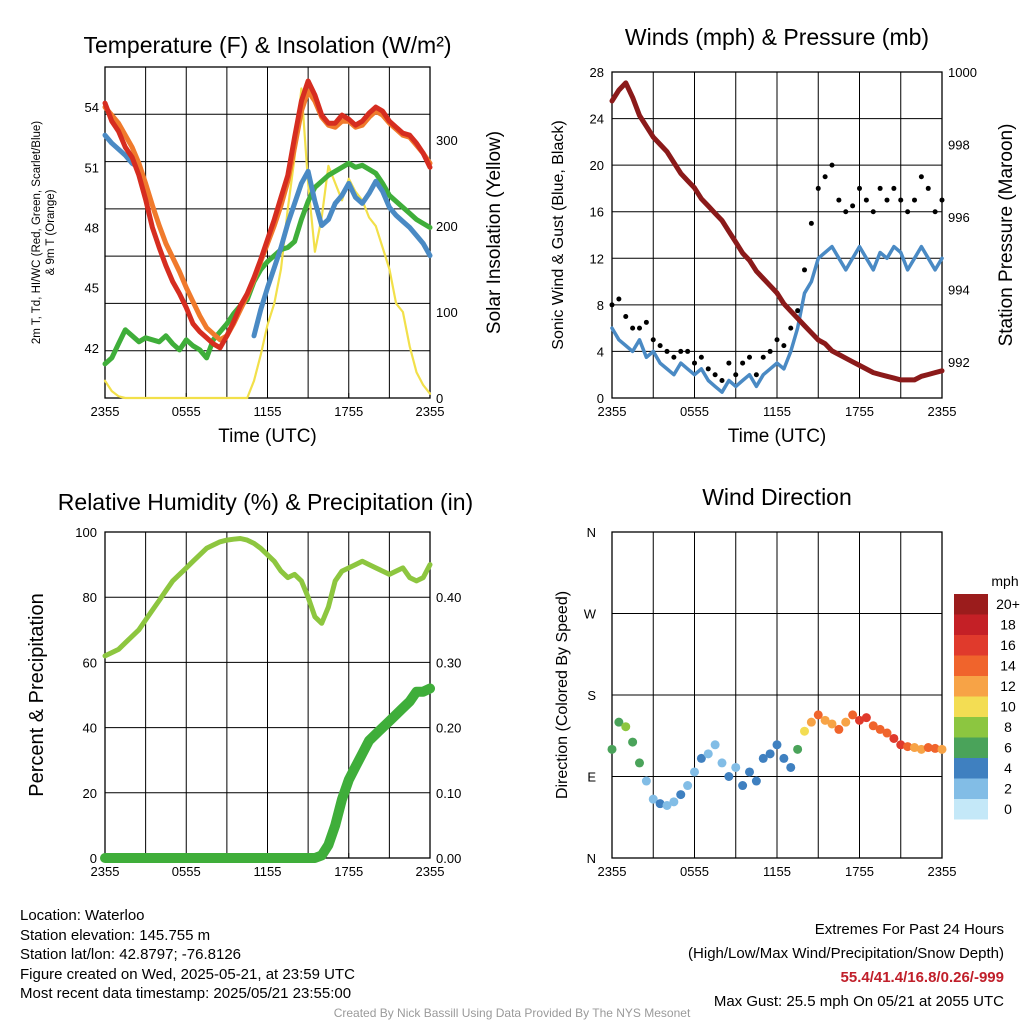 The image size is (1024, 1024). What do you see at coordinates (922, 977) in the screenshot?
I see `extremes-values: 55.4/41.4/16.8/0.26/-999` at bounding box center [922, 977].